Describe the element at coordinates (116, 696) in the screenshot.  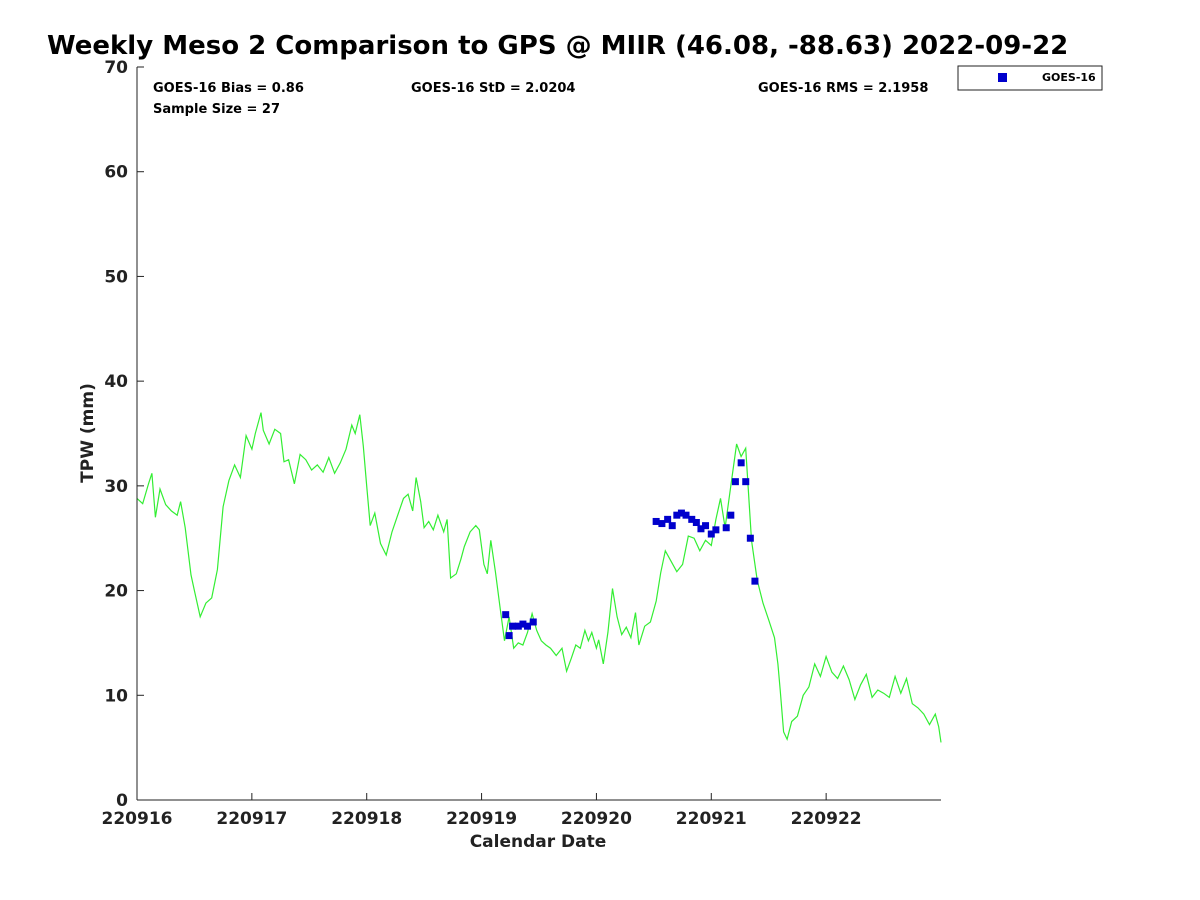
I see `y-tick-label: 10` at that location.